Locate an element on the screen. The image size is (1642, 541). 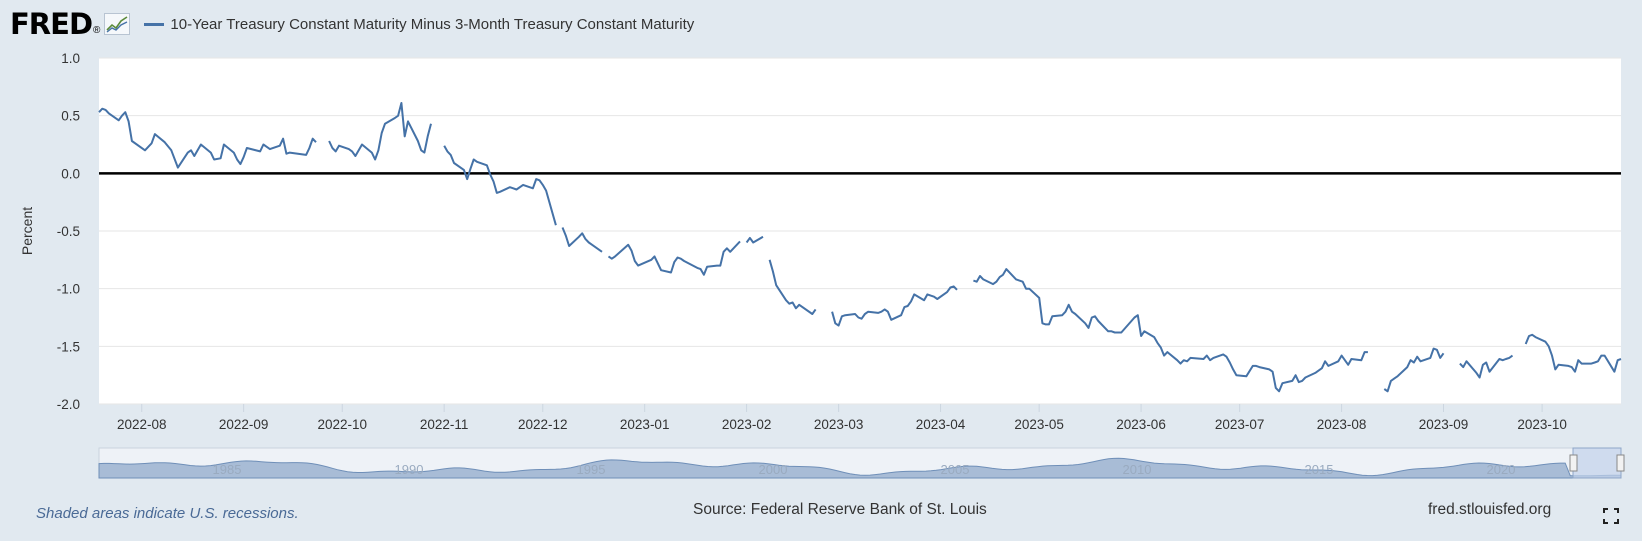
x-tick-label: 2023-02 is located at coordinates (747, 424).